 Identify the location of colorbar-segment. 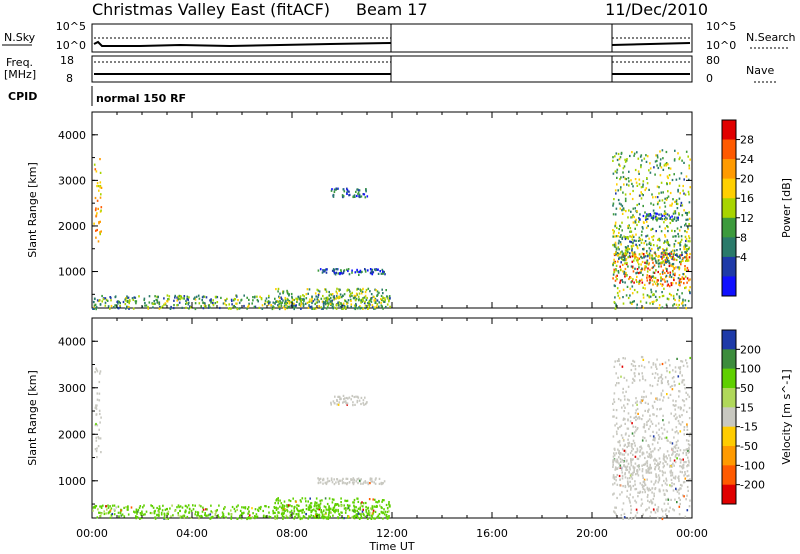
(729, 456).